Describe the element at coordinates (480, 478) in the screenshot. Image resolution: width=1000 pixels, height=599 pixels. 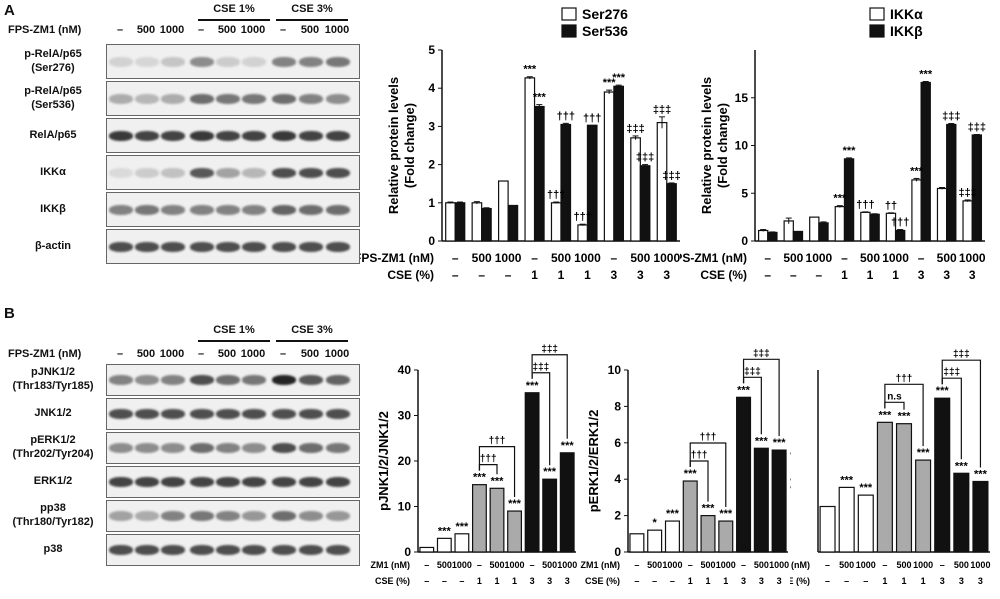
I see `chart-b1-star-3: ***` at that location.